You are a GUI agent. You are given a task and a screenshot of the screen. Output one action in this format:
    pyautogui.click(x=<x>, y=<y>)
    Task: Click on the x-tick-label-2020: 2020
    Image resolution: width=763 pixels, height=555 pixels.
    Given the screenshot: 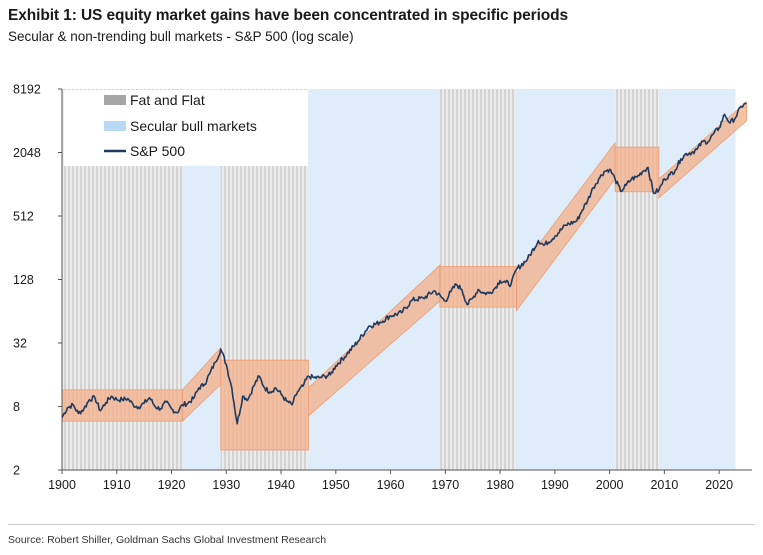 What is the action you would take?
    pyautogui.click(x=719, y=485)
    